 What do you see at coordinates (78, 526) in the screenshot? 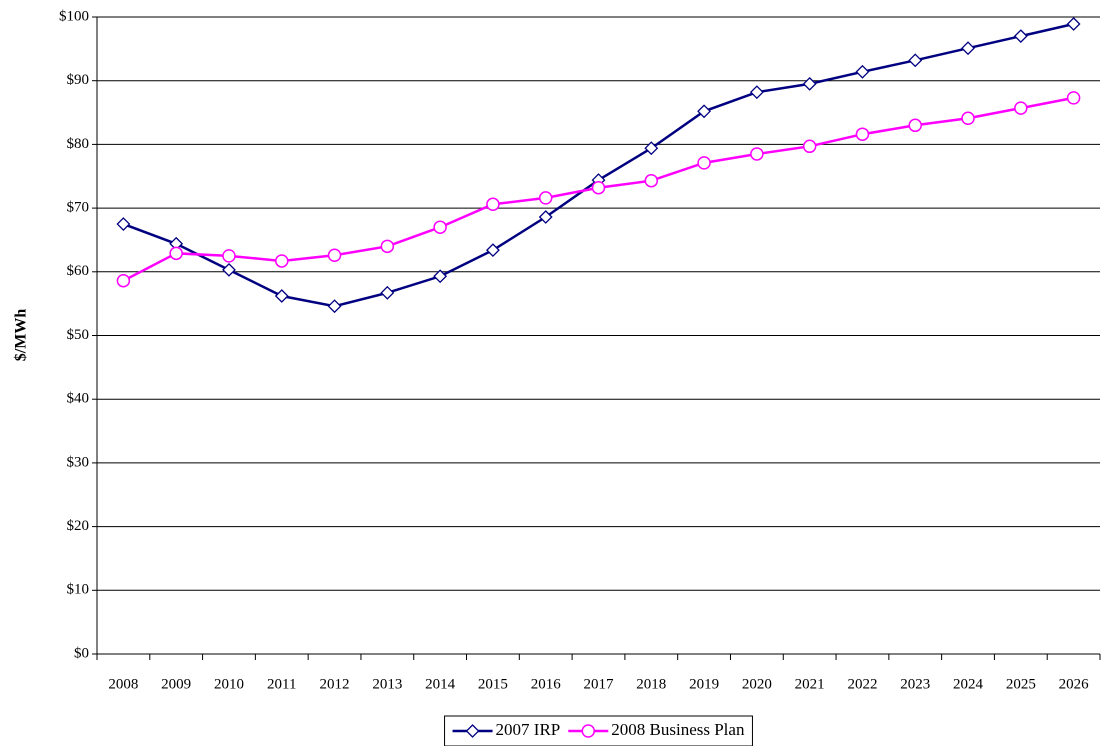
I see `y-tick-label: $20` at bounding box center [78, 526].